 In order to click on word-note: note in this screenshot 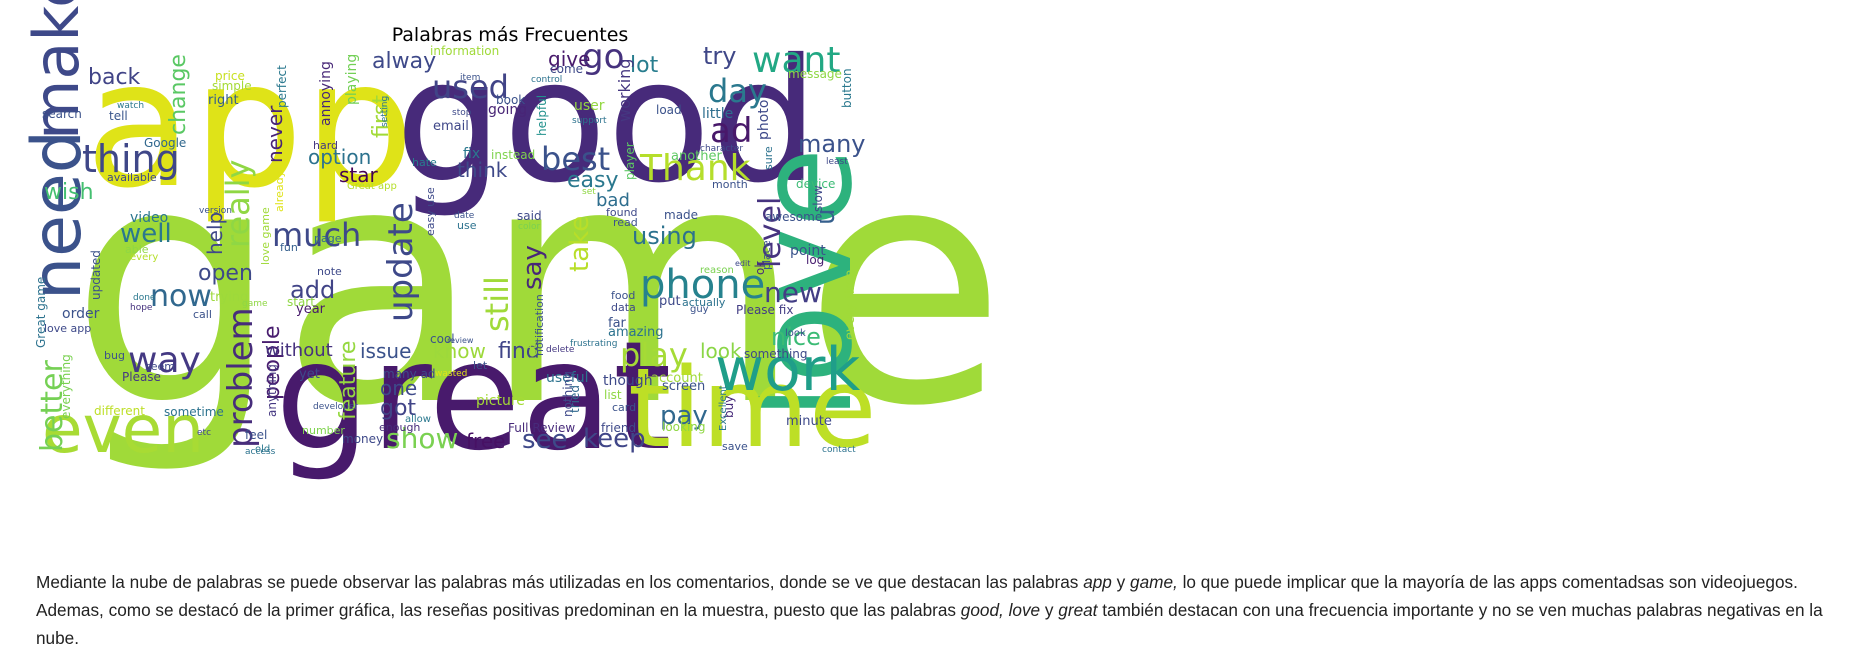, I will do `click(329, 271)`.